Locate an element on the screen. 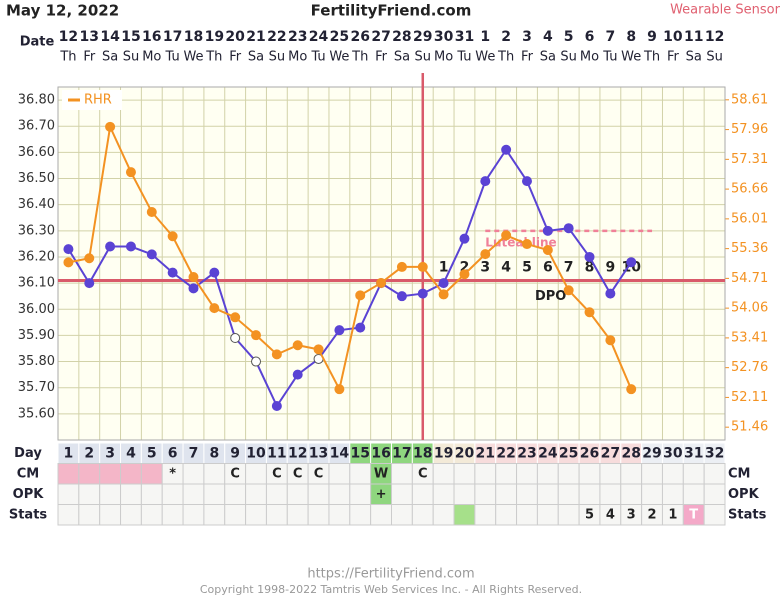  weekday-label: Su is located at coordinates (714, 57).